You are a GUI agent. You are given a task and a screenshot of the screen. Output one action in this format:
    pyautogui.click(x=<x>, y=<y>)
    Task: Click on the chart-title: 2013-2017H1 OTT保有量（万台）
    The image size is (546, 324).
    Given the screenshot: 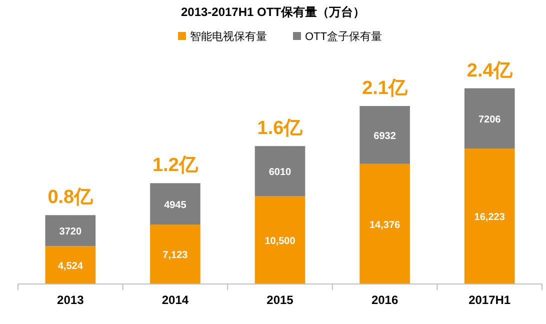 What is the action you would take?
    pyautogui.click(x=273, y=12)
    